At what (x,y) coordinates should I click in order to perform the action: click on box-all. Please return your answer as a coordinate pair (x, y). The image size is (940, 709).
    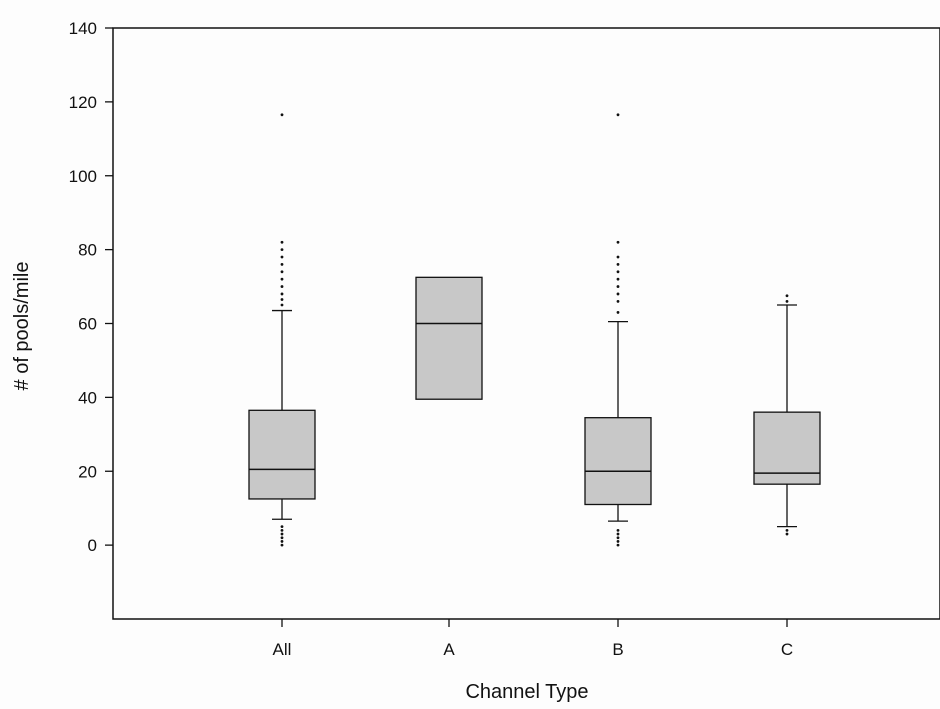
    Looking at the image, I should click on (282, 454).